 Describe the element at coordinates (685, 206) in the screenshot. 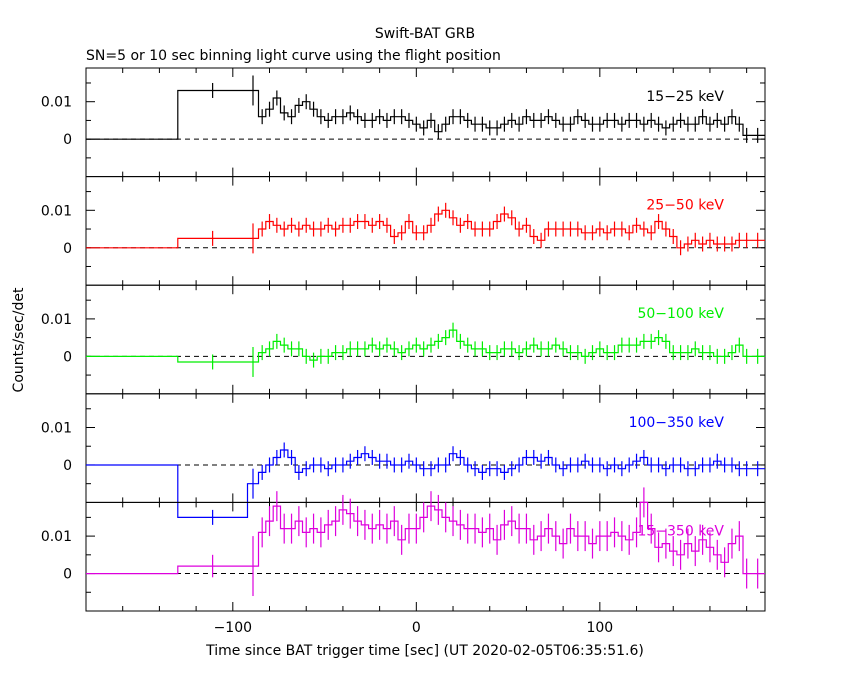

I see `band-label: 25−50 keV` at that location.